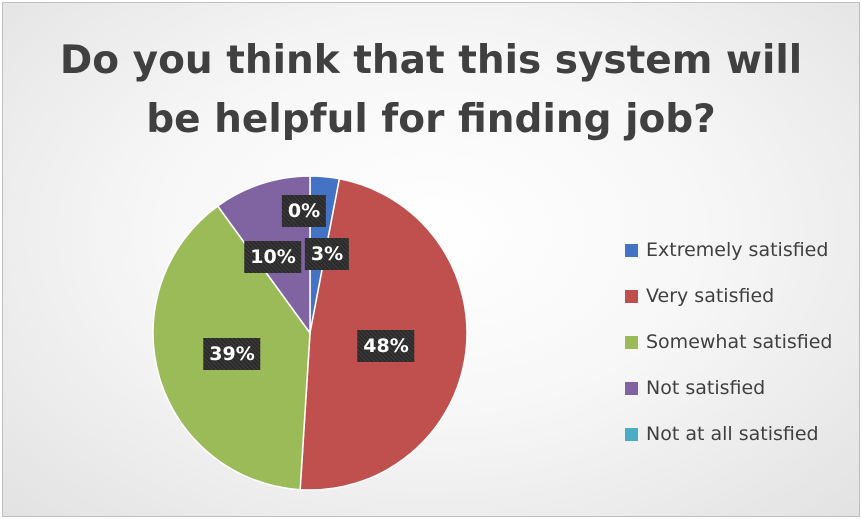  What do you see at coordinates (737, 250) in the screenshot?
I see `legend-label: Extremely satisfied` at bounding box center [737, 250].